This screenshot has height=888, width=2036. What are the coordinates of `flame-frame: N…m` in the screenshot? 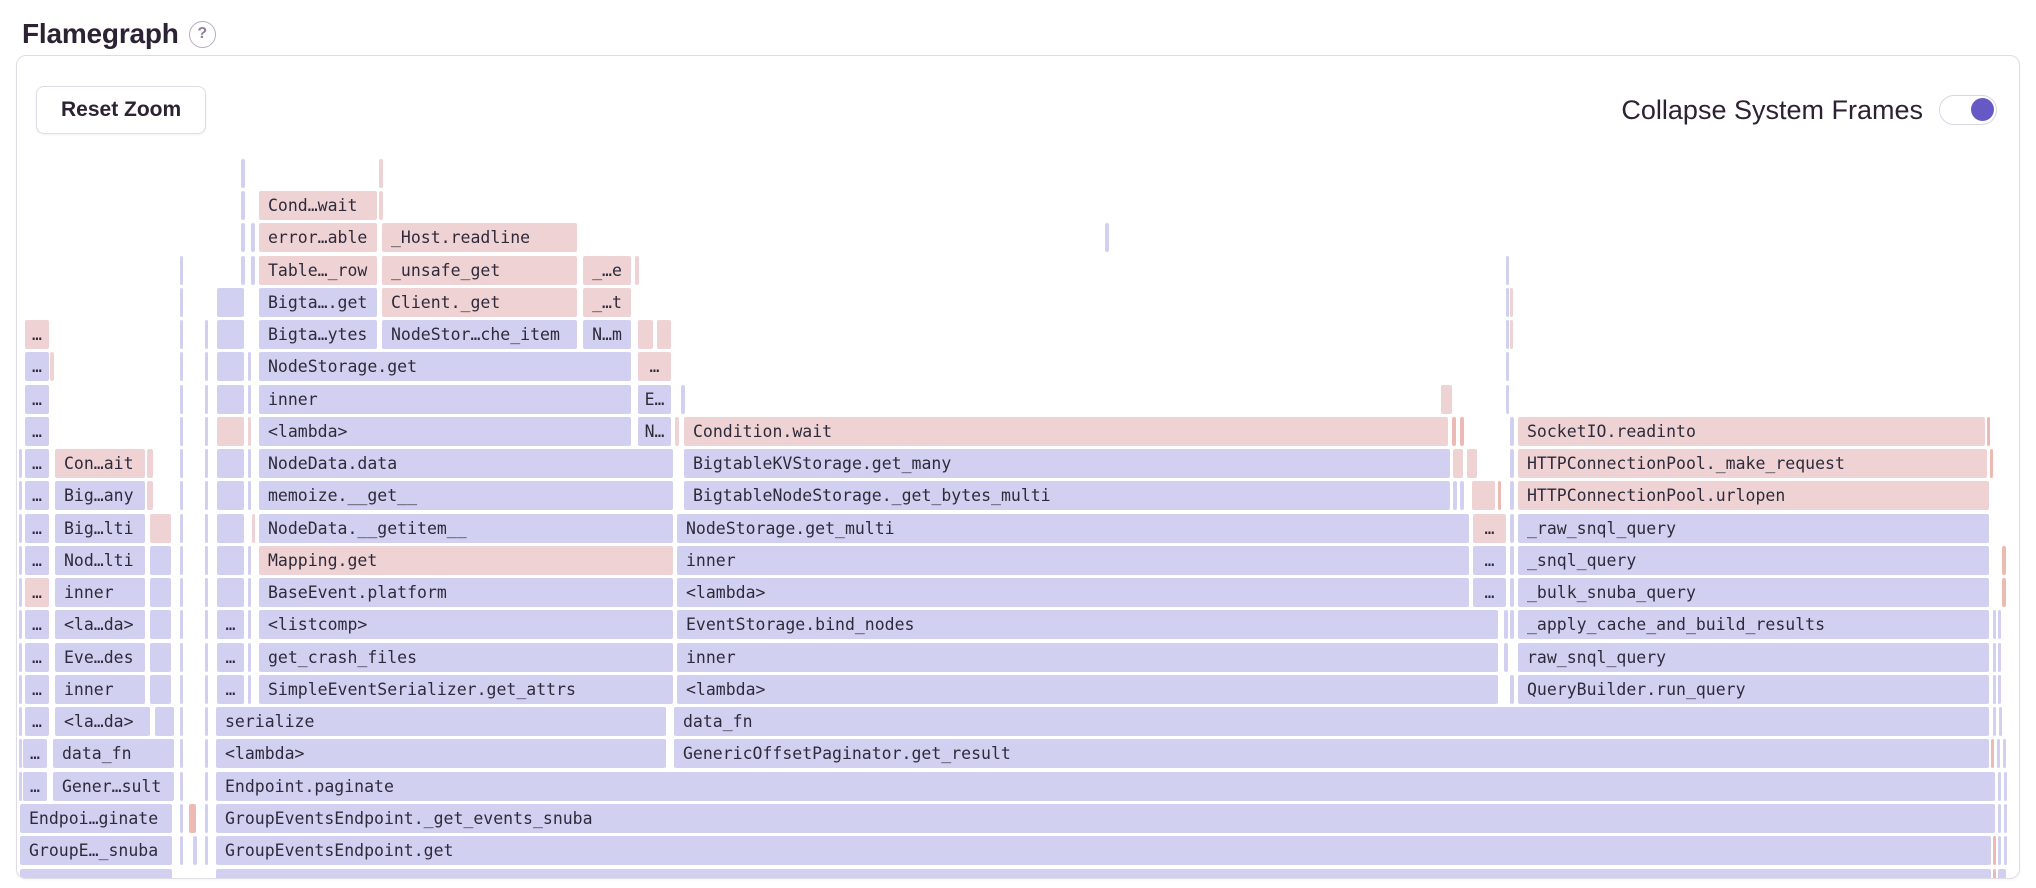 It's located at (607, 334).